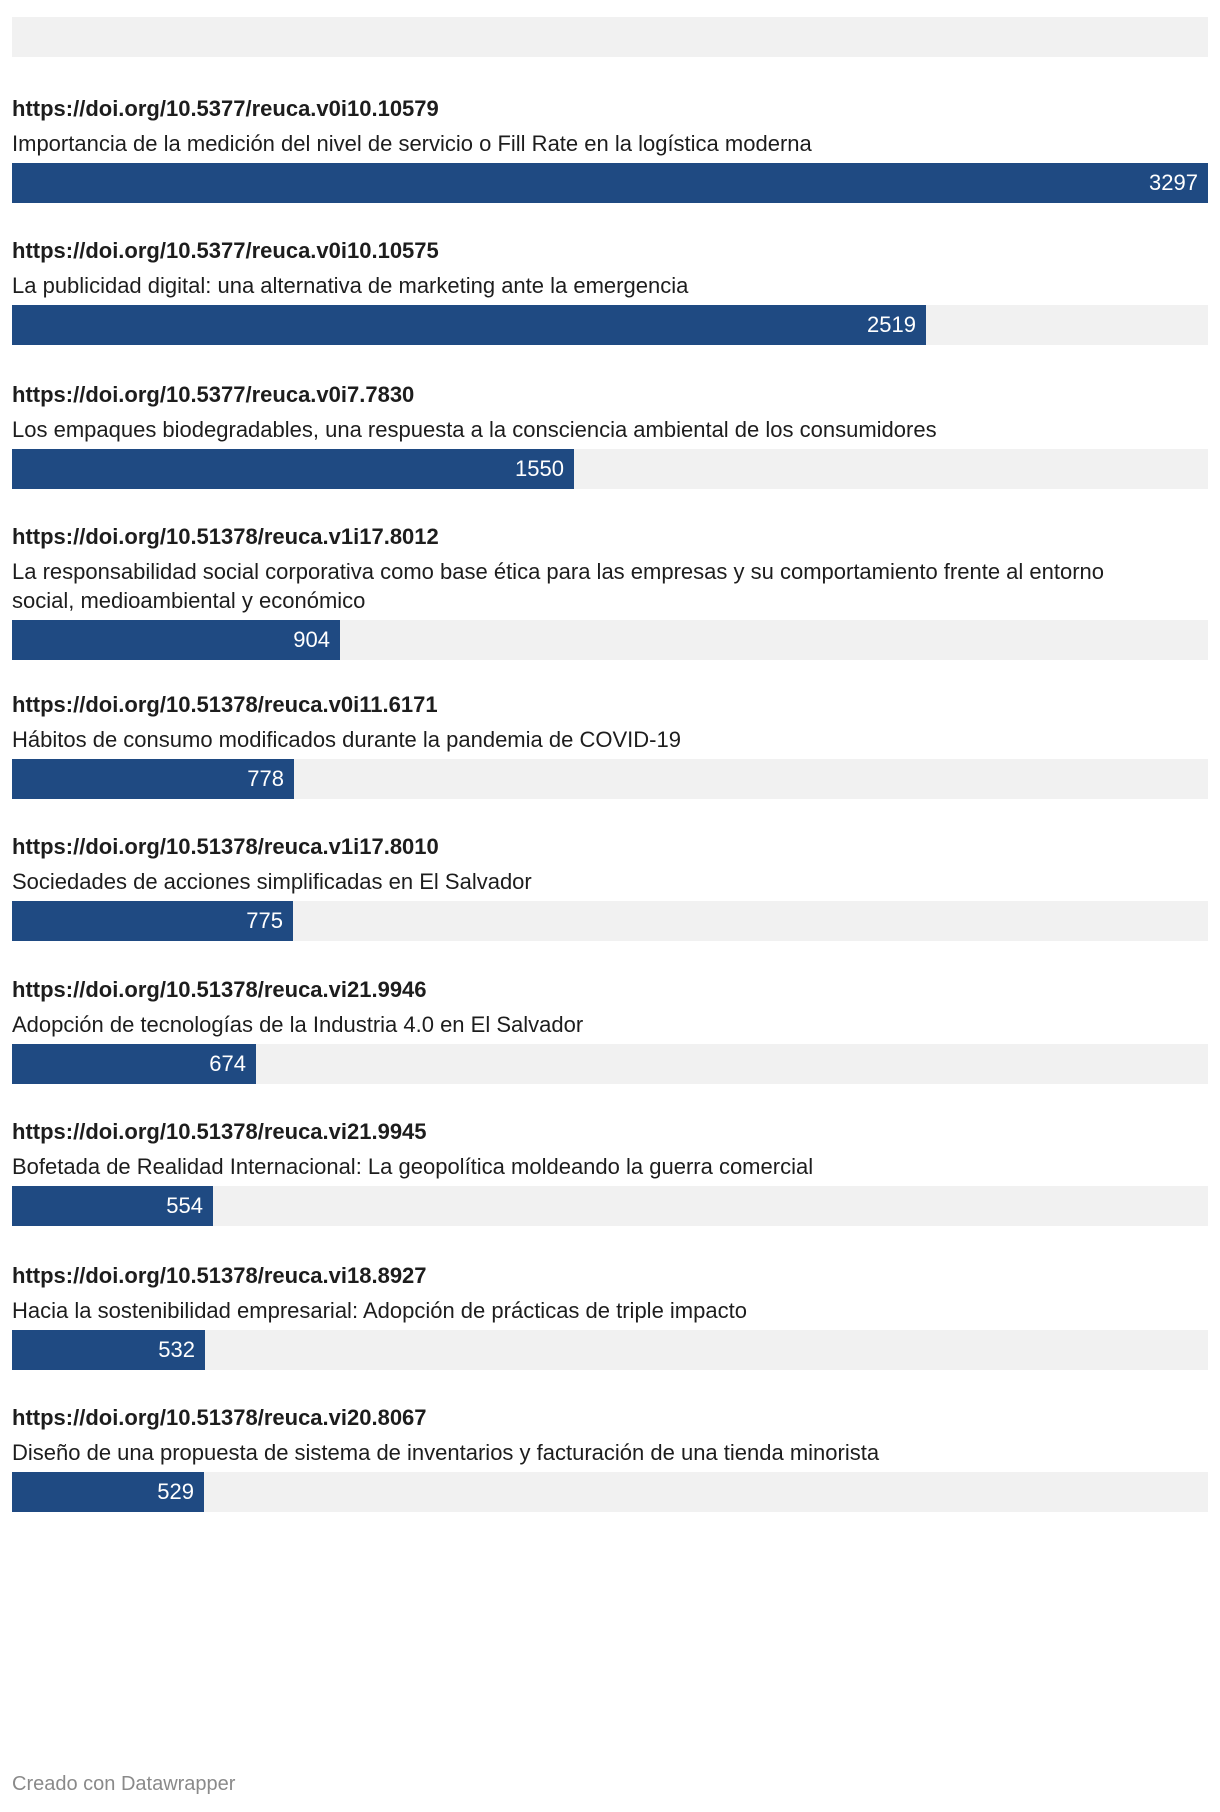  I want to click on bar-track: 674, so click(610, 1064).